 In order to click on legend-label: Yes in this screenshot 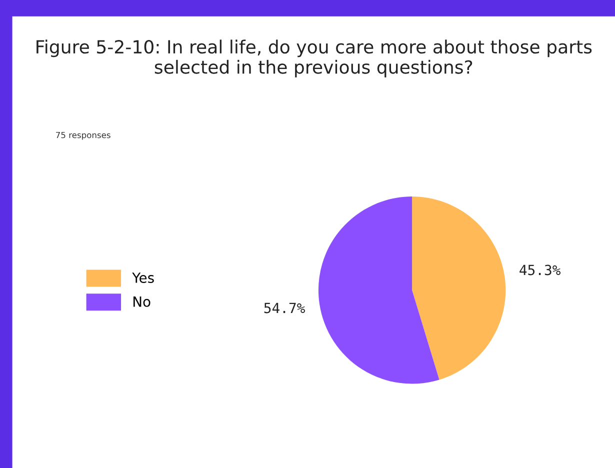, I will do `click(143, 277)`.